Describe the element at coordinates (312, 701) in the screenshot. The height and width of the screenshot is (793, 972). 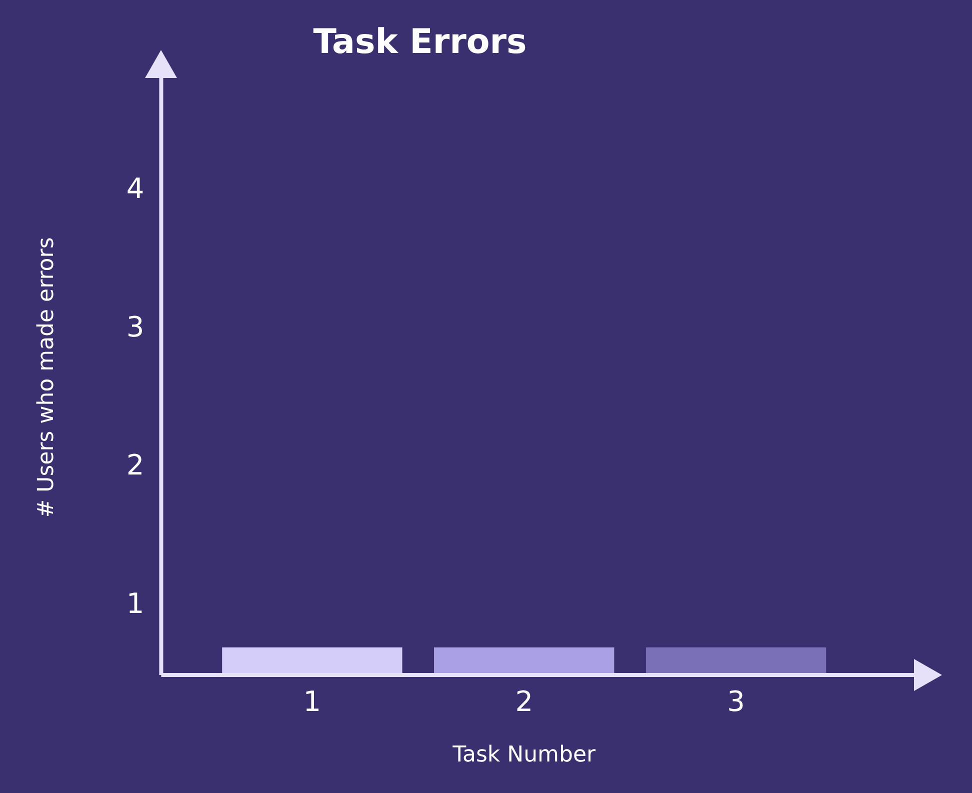
I see `x-tick-label: 1` at that location.